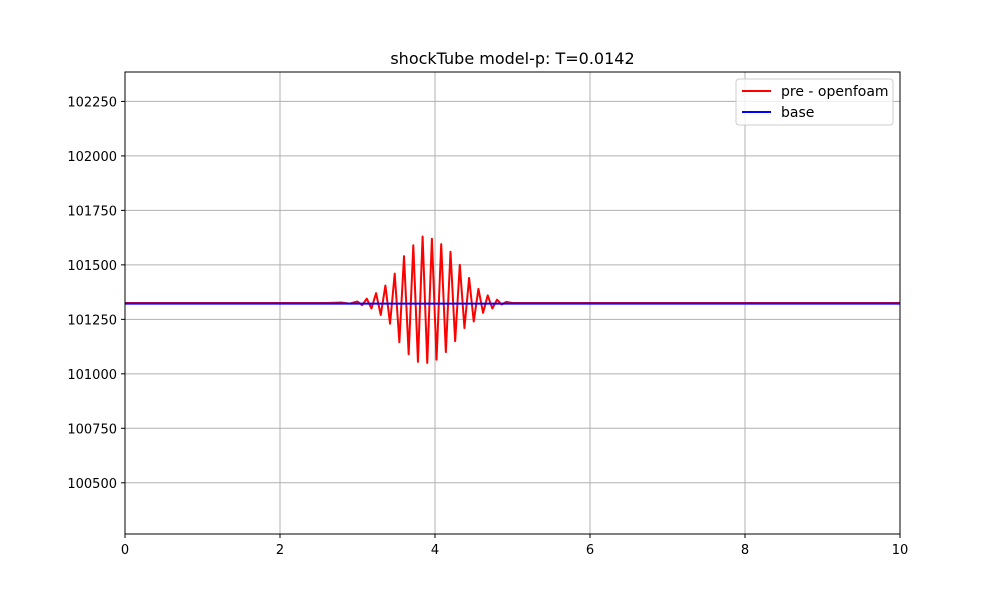 The height and width of the screenshot is (605, 1000). I want to click on x-tick-label: 0, so click(125, 550).